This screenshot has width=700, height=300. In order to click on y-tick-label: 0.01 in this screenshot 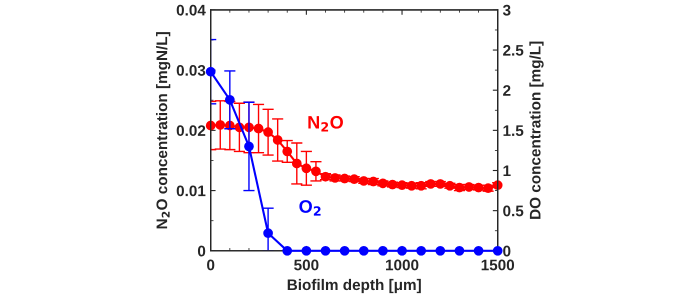, I will do `click(191, 190)`.